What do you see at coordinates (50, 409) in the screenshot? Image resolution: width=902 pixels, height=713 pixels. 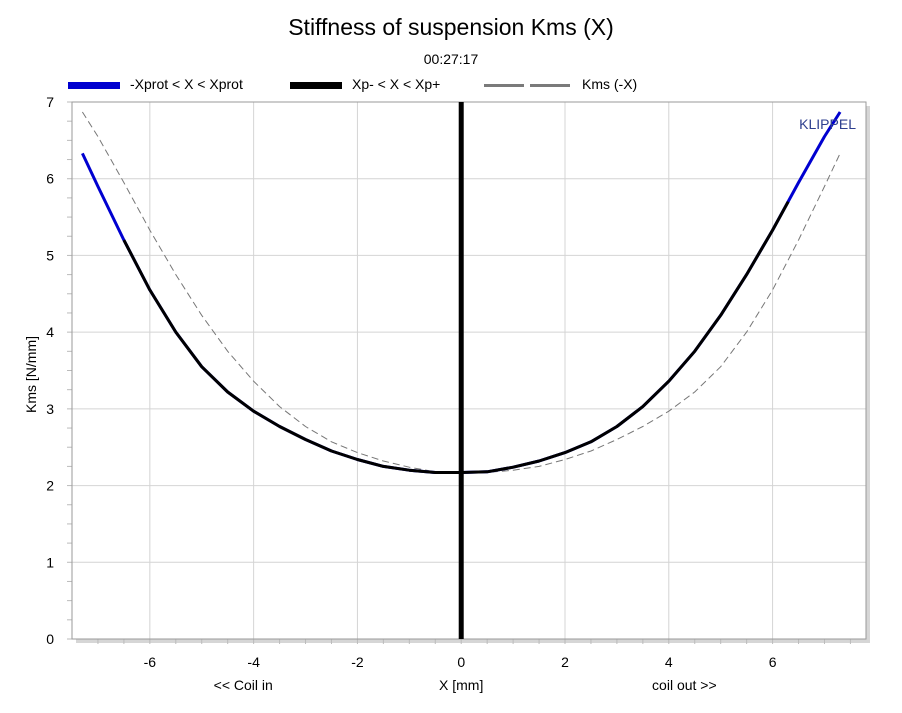 I see `y-tick-label: 3` at bounding box center [50, 409].